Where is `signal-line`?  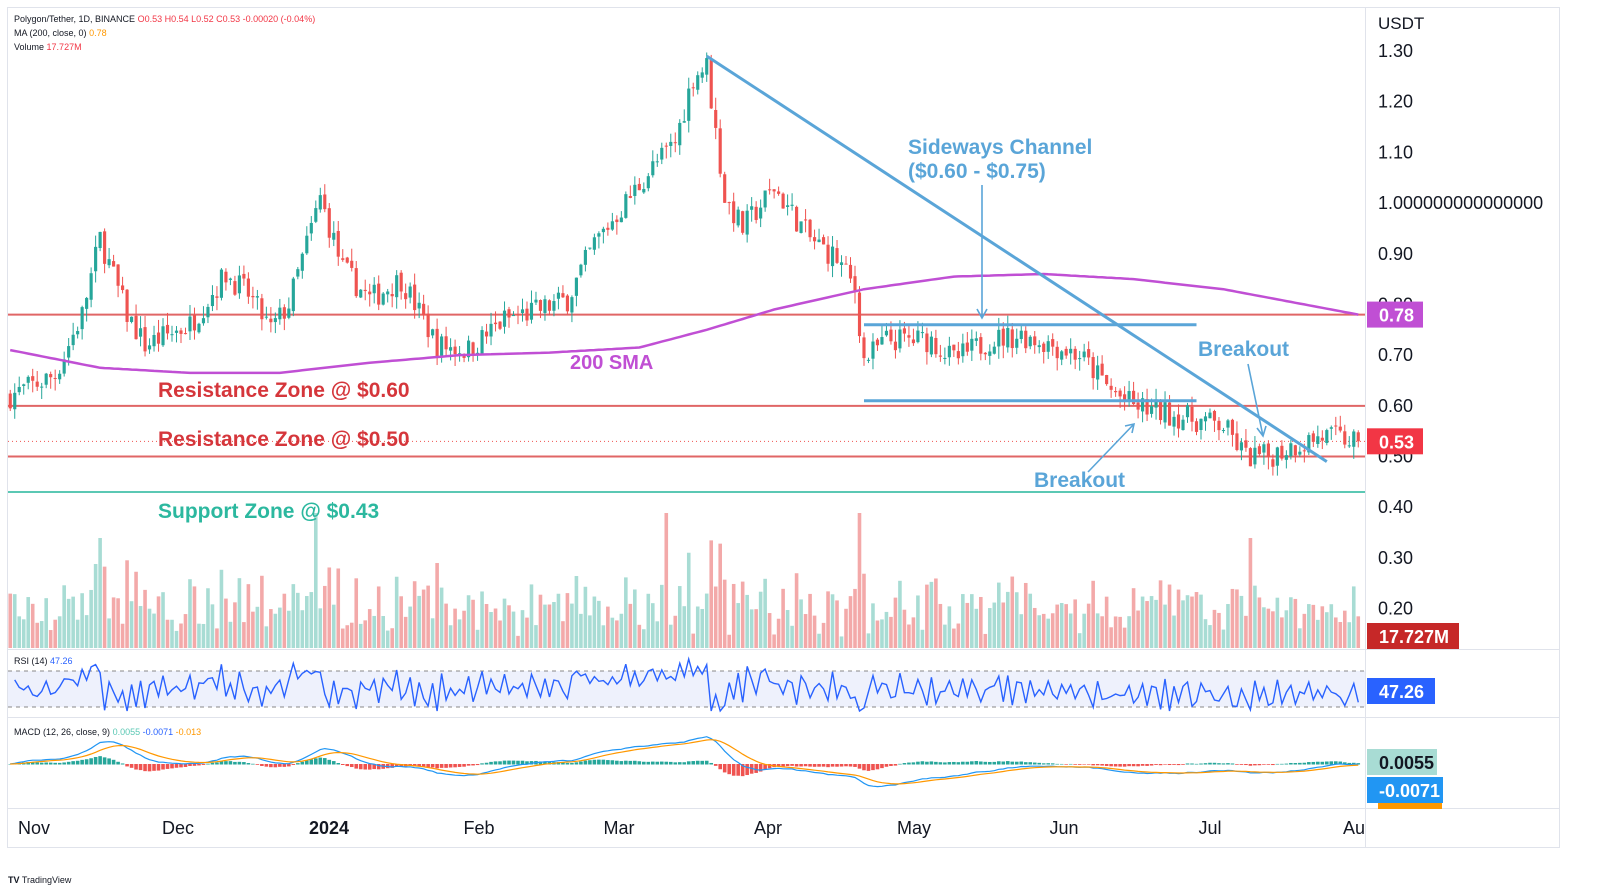
signal-line is located at coordinates (684, 762).